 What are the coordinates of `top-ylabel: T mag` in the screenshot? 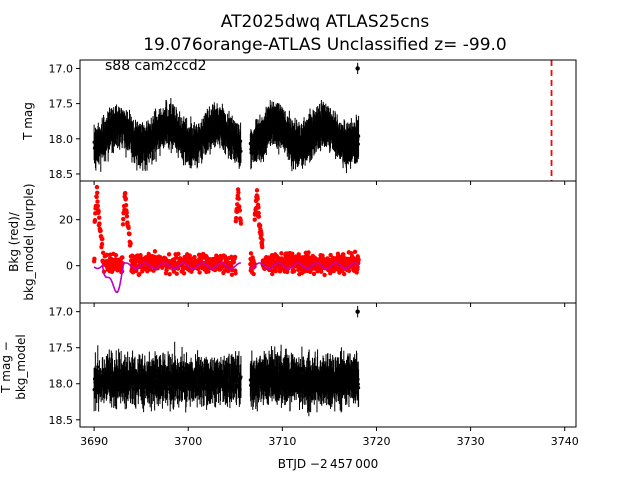 It's located at (28, 121).